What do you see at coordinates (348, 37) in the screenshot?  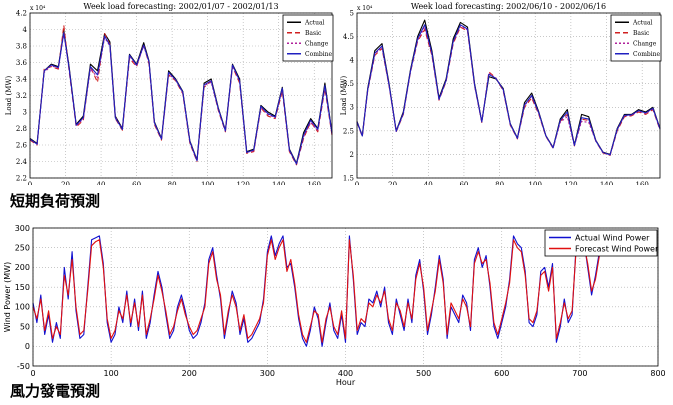 I see `y-tick-label: 4.5` at bounding box center [348, 37].